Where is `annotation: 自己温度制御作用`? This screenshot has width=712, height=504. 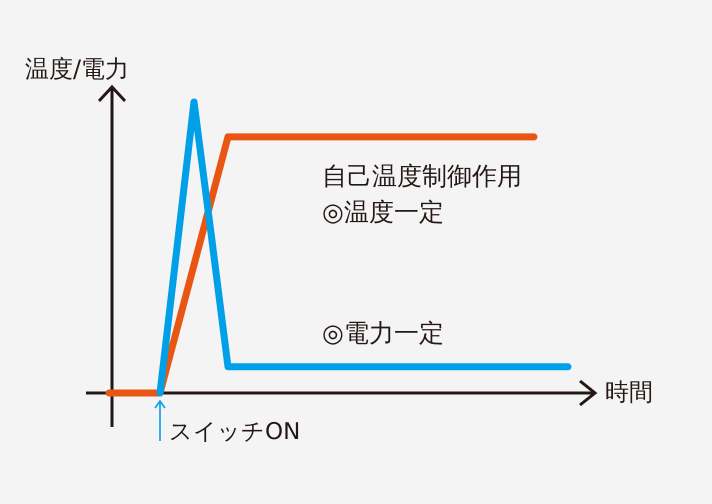
annotation: 自己温度制御作用 is located at coordinates (422, 176).